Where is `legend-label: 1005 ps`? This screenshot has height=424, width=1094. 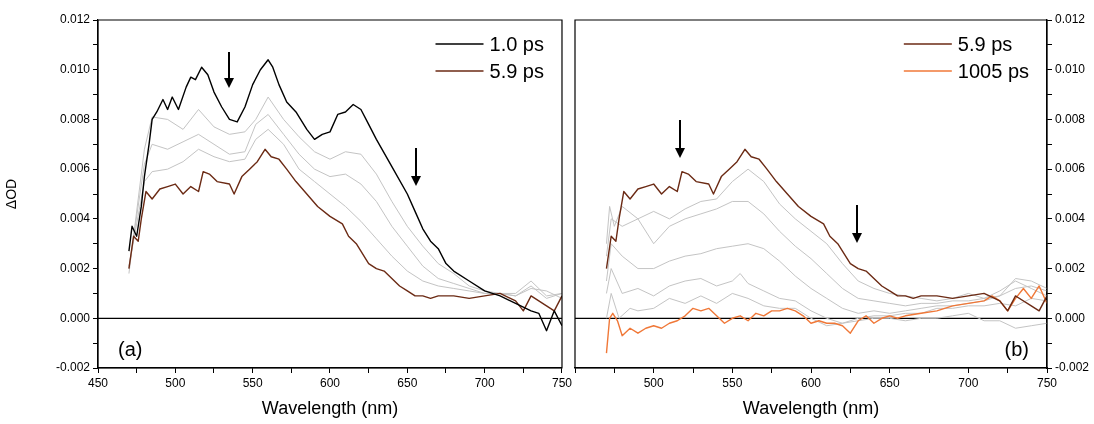 legend-label: 1005 ps is located at coordinates (993, 70).